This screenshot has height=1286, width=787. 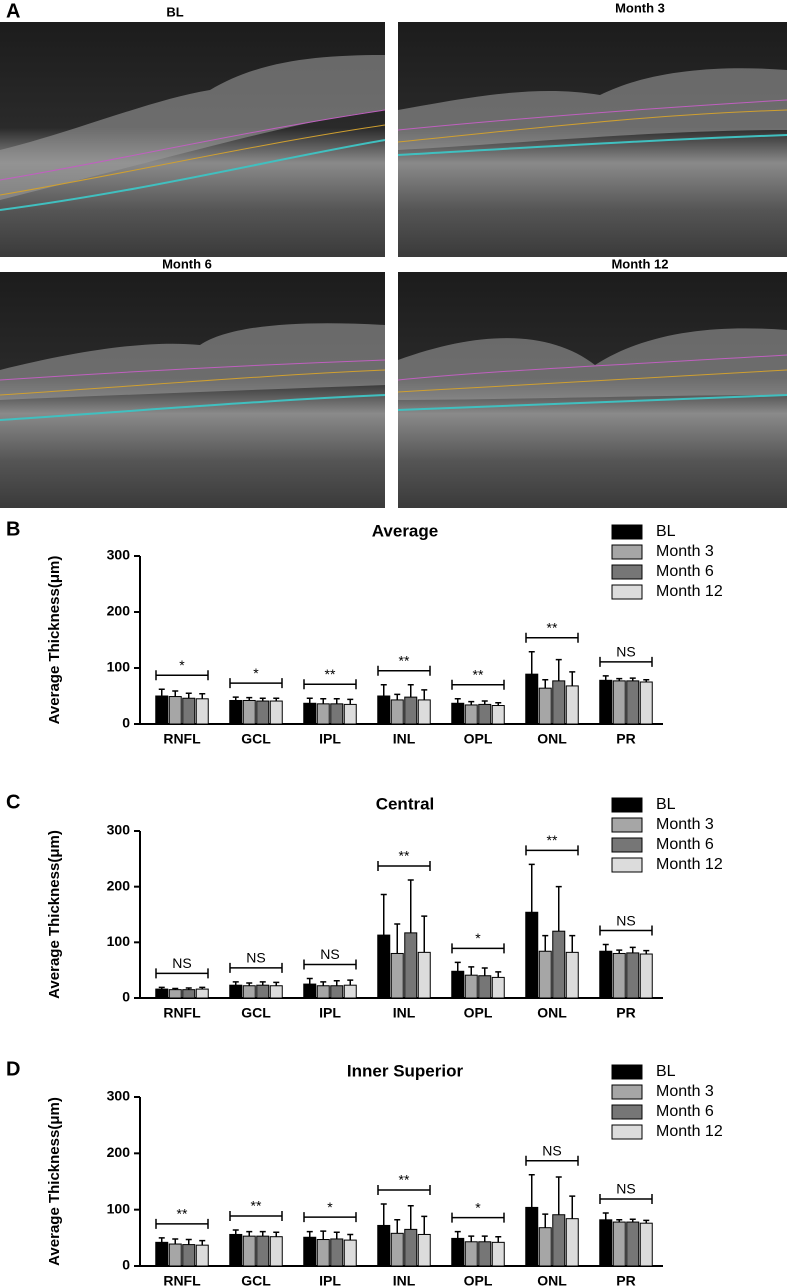 I want to click on panel-label: D, so click(x=13, y=1069).